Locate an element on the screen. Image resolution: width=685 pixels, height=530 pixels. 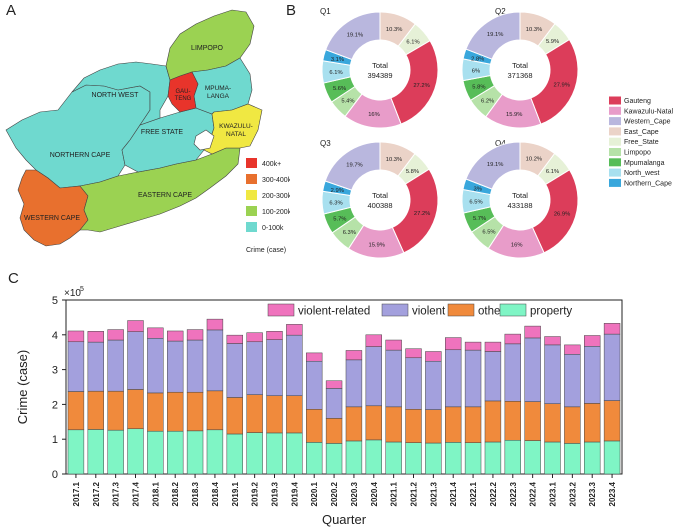
x-tick-label: 2022.1 is located at coordinates (473, 493).